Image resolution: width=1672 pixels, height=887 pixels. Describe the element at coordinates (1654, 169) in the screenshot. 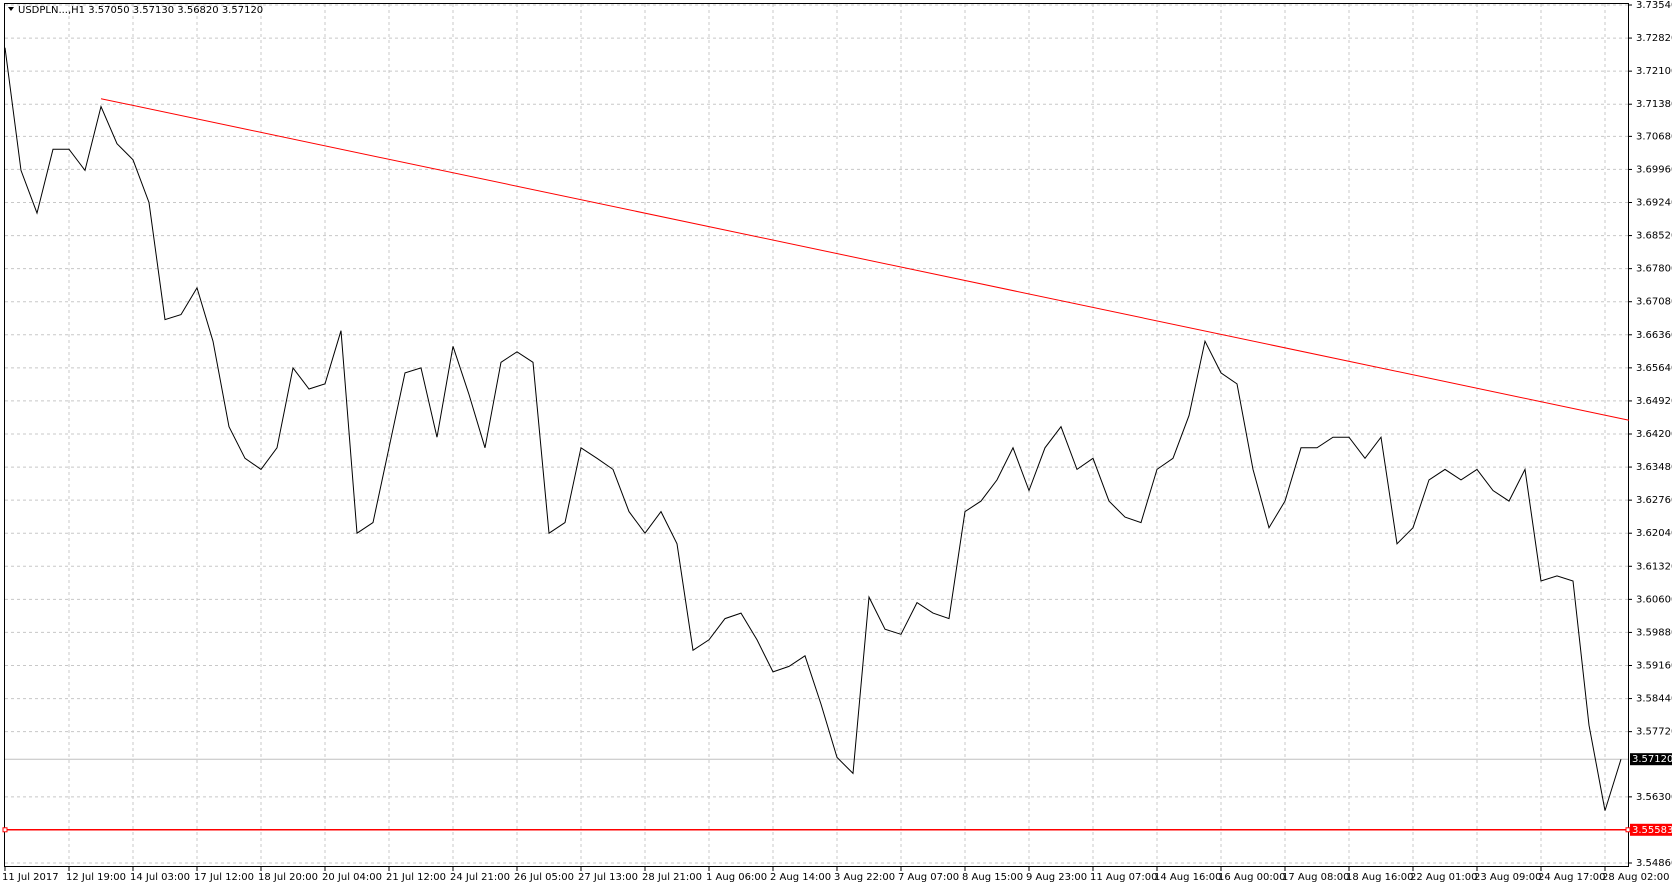

I see `y-tick-label: 3.69960` at that location.